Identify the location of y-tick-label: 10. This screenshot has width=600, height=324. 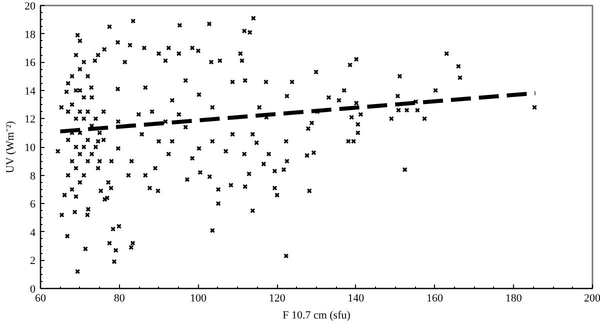
(30, 148).